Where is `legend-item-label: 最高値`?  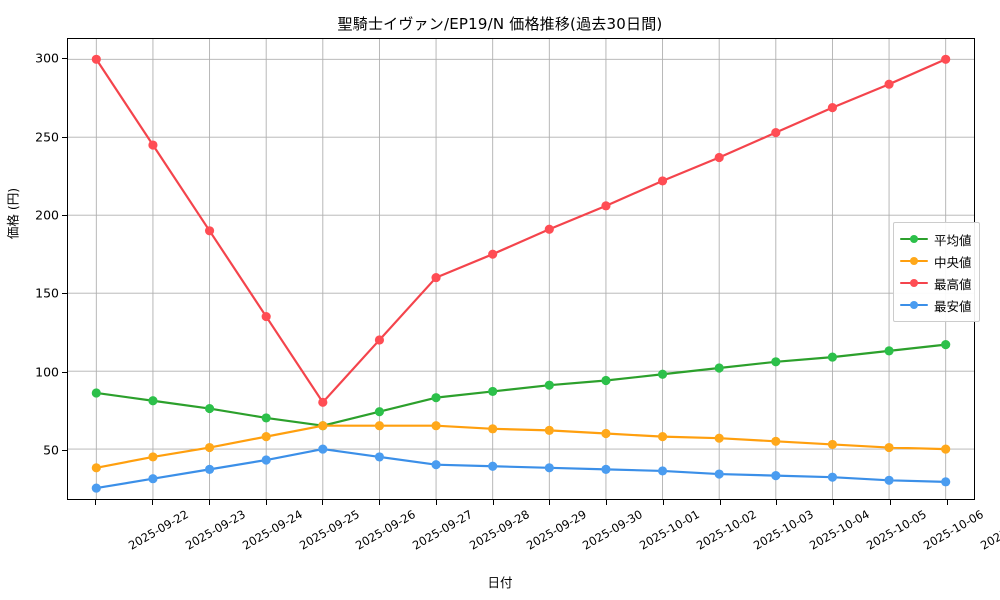 legend-item-label: 最高値 is located at coordinates (953, 284).